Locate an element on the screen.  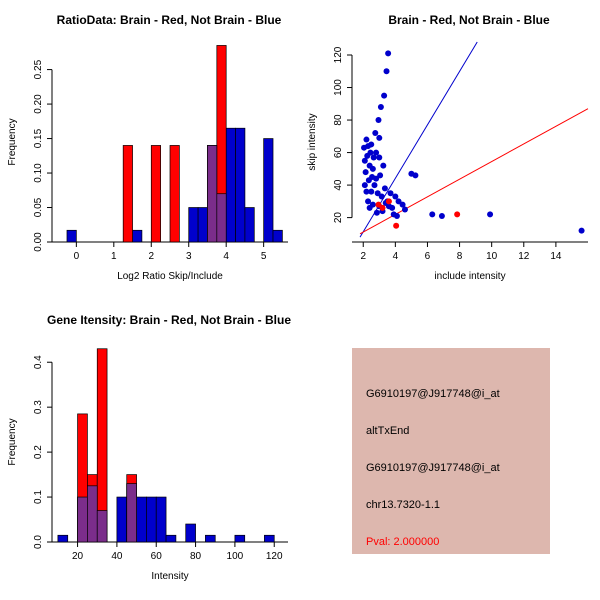
y-tick-label: 0.10 is located at coordinates (38, 173).